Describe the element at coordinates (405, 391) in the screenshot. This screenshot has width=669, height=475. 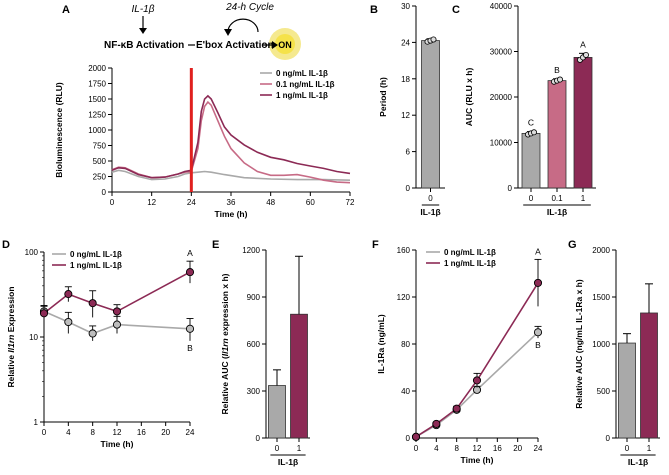
I see `f-ytick-label: 40` at that location.